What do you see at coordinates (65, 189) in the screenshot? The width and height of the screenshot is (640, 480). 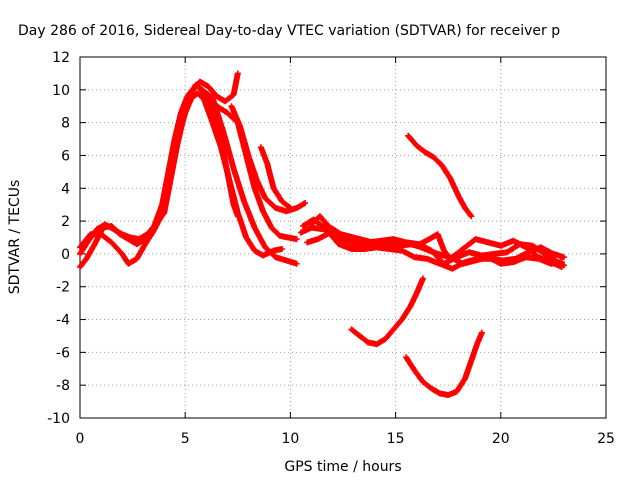 I see `y-tick-label: 4` at bounding box center [65, 189].